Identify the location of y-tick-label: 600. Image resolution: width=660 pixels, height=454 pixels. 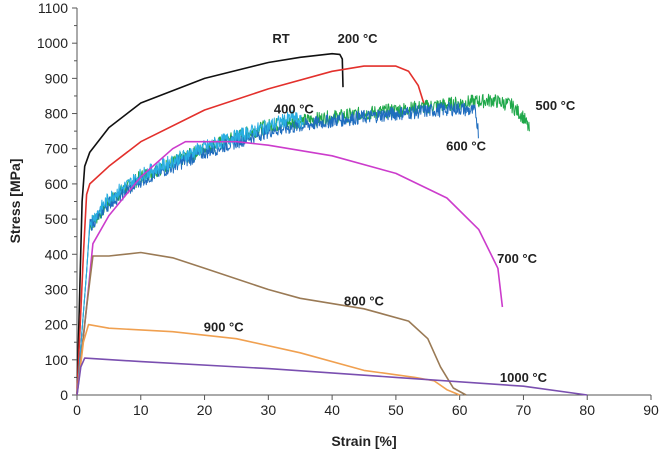
(57, 184).